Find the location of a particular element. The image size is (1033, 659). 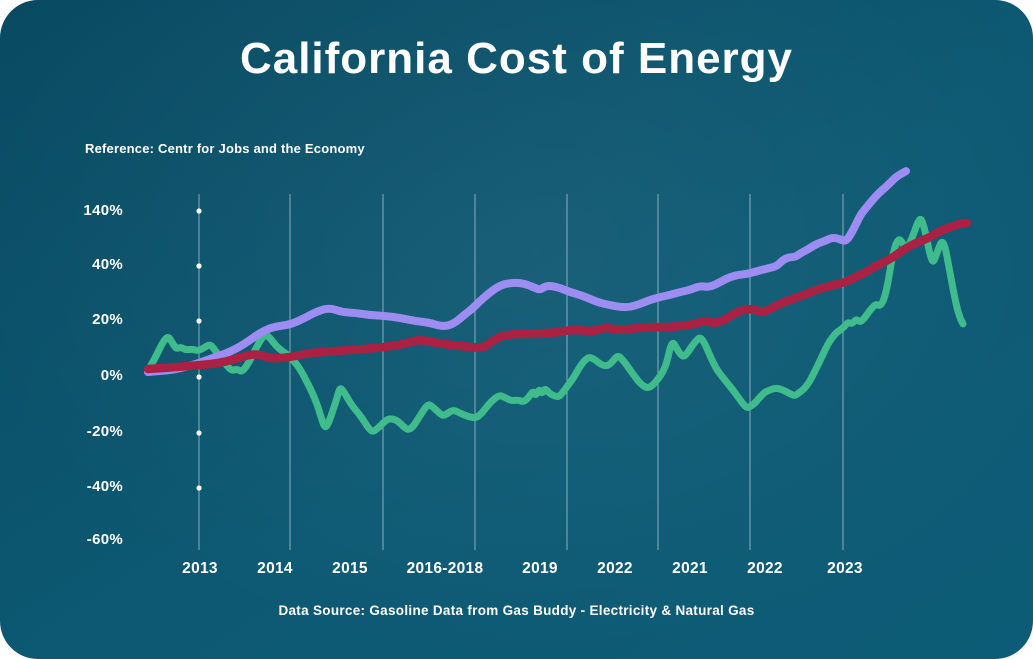

y-axis-label: -60% is located at coordinates (104, 539).